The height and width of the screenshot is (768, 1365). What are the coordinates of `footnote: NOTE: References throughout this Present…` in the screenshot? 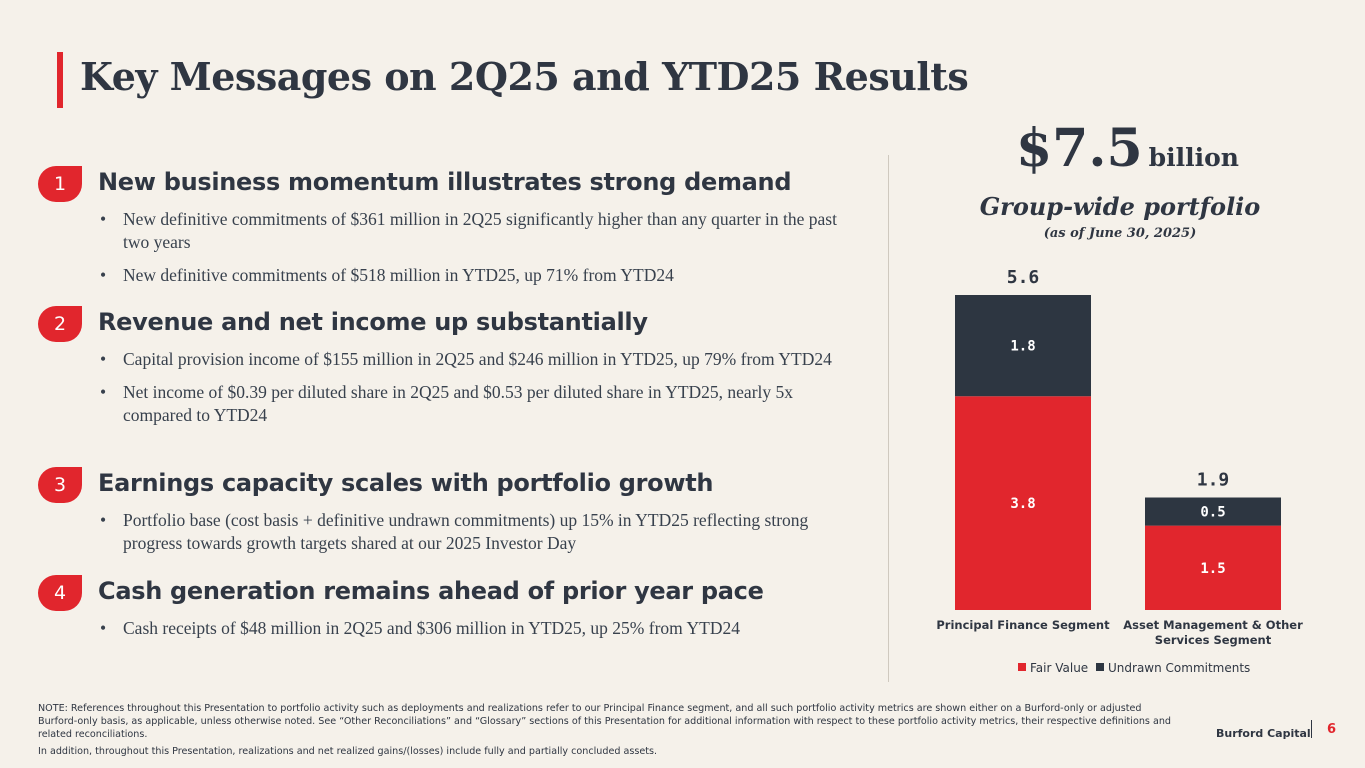 It's located at (605, 721).